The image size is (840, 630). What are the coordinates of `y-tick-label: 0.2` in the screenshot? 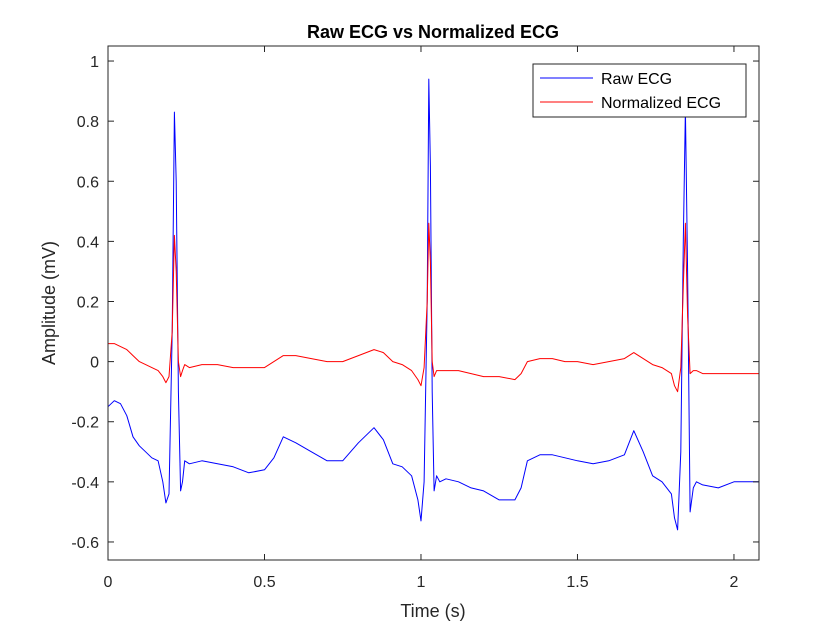 It's located at (88, 302).